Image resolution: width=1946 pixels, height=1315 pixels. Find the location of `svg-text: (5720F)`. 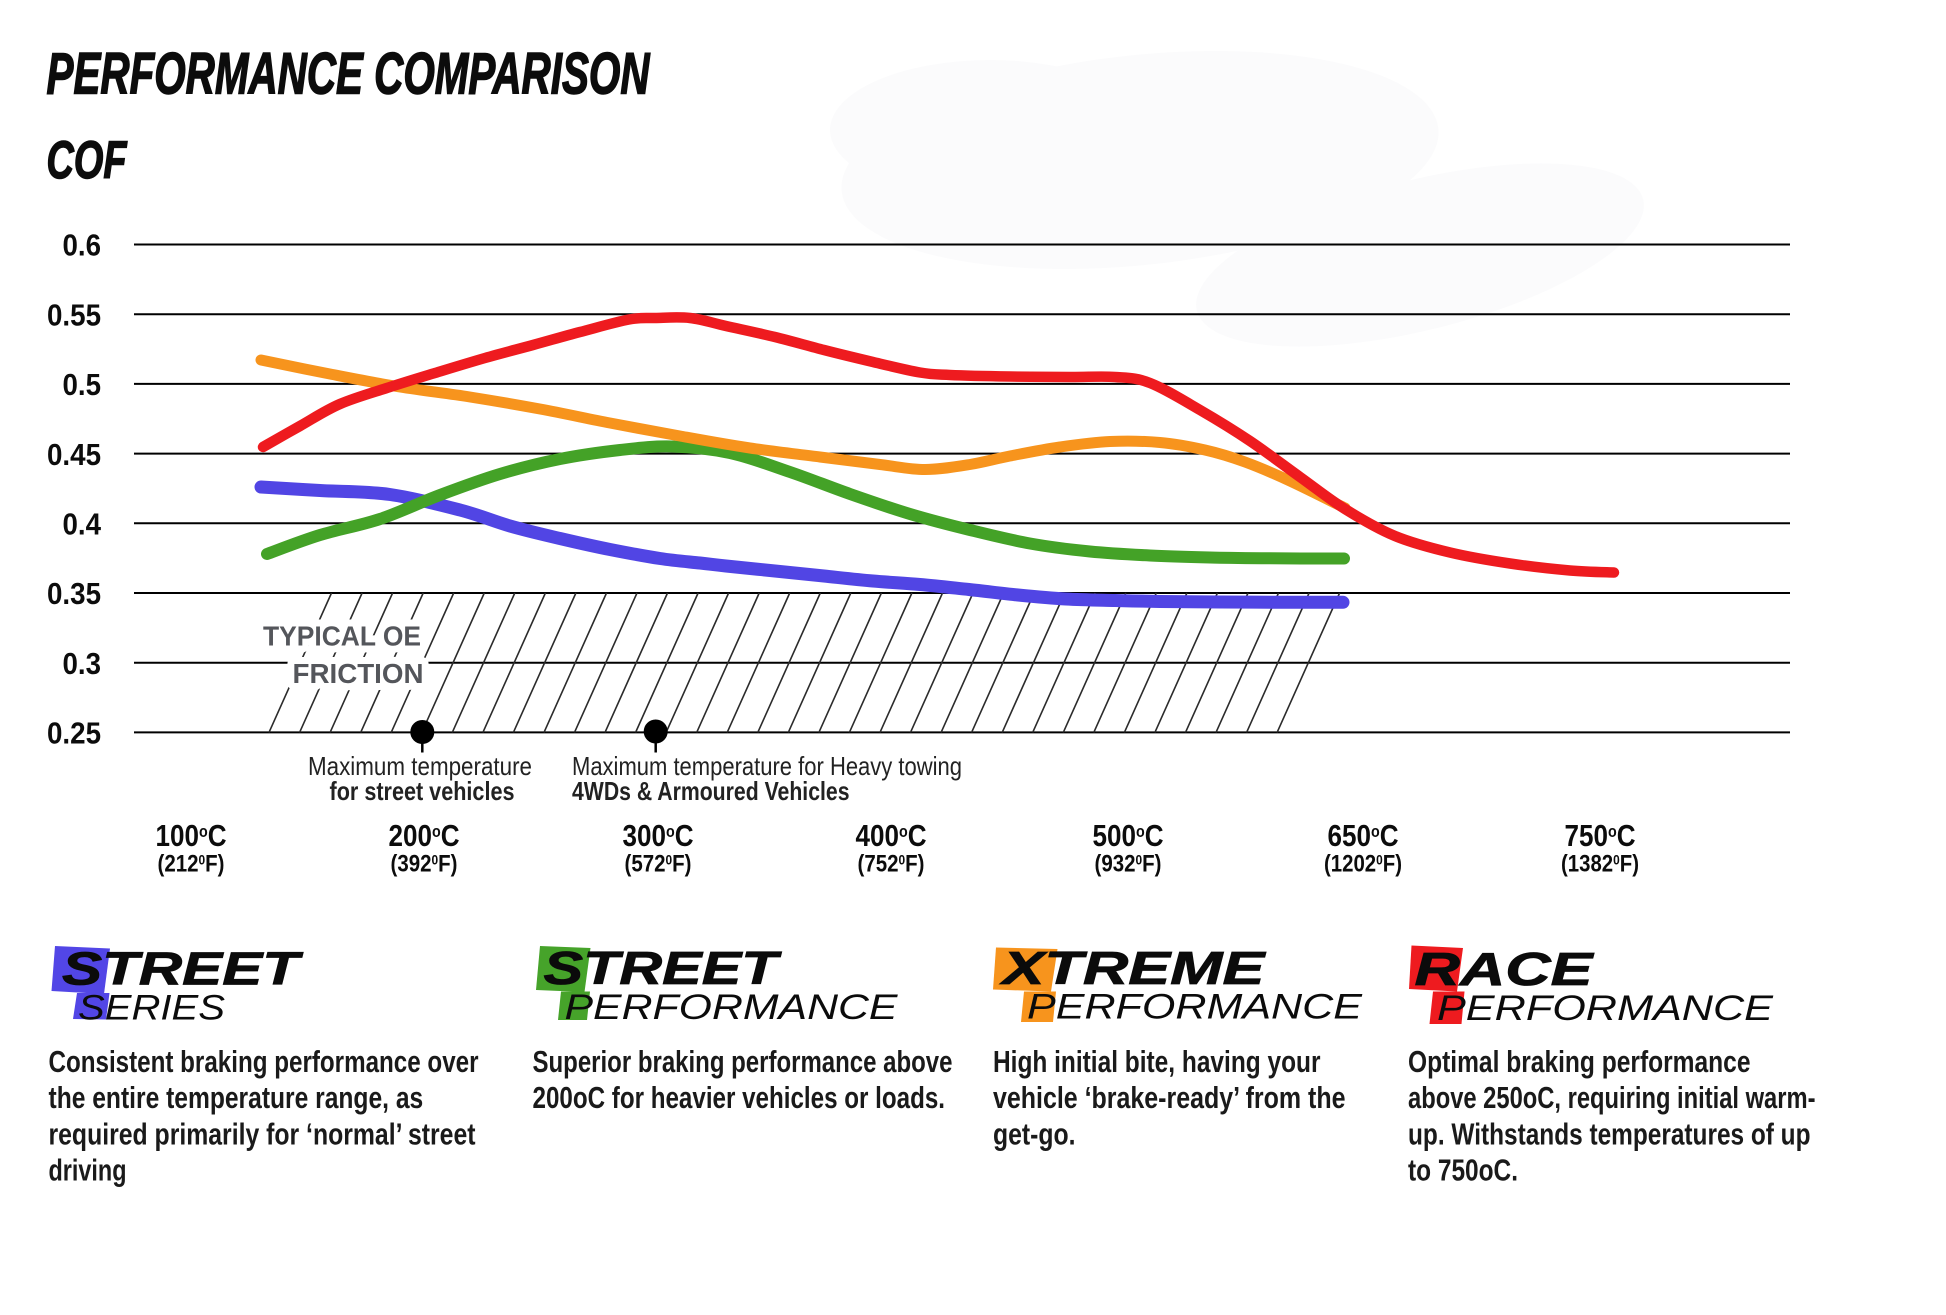

svg-text: (5720F) is located at coordinates (658, 864).